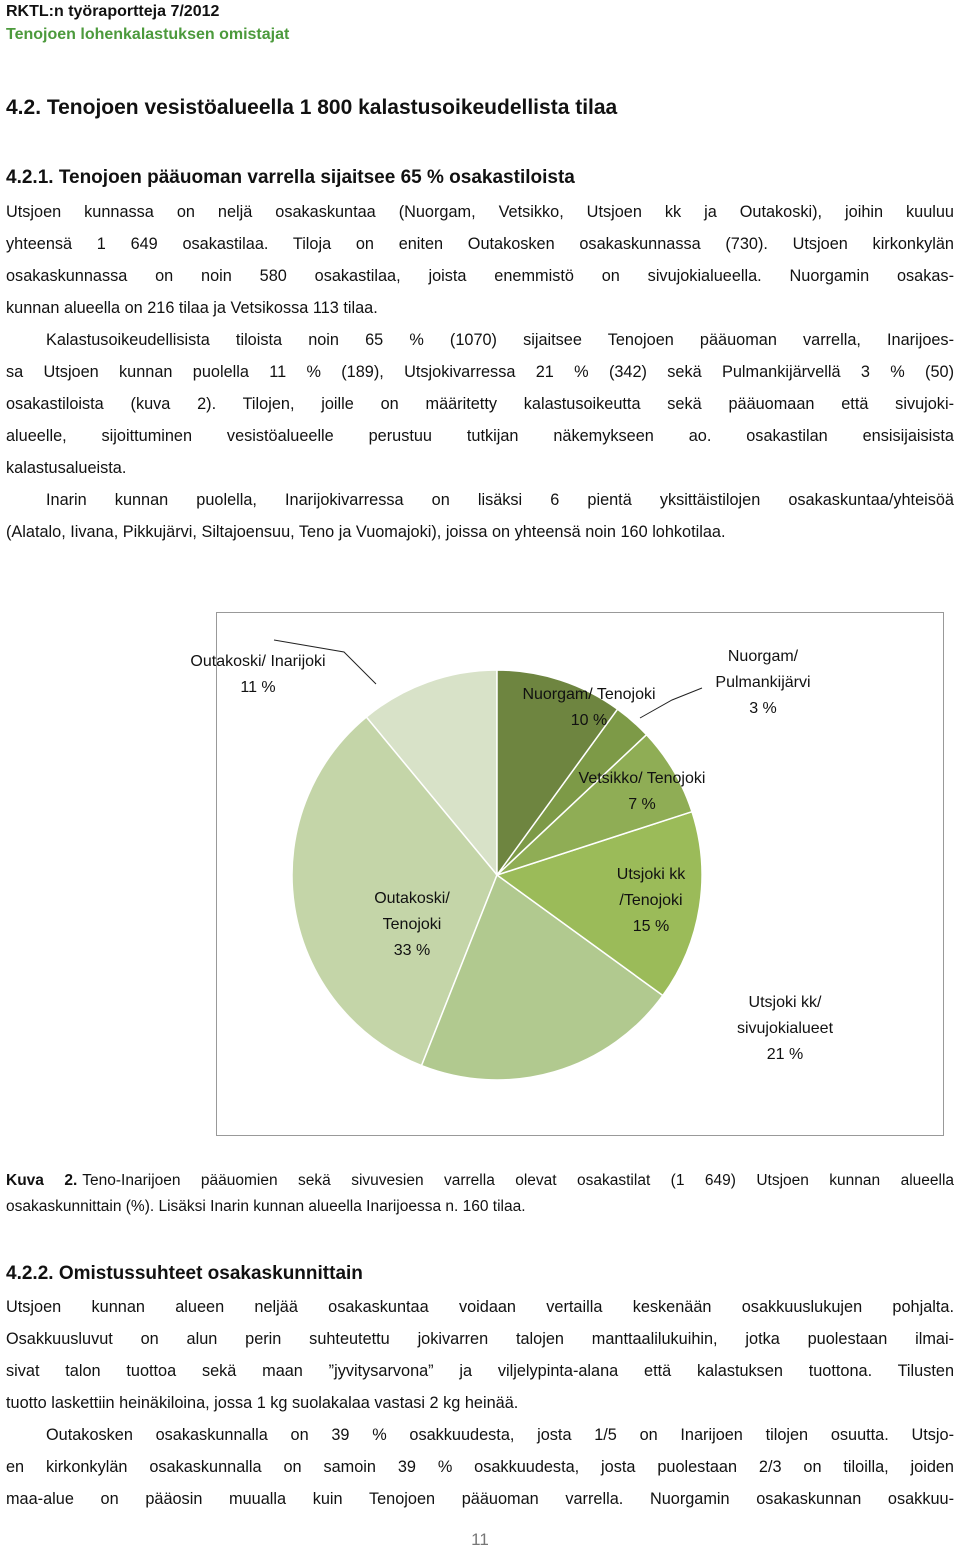 The image size is (960, 1552). Describe the element at coordinates (184, 1273) in the screenshot. I see `subsection-heading: 4.2.2. Omistussuhteet osakaskunnittain` at that location.